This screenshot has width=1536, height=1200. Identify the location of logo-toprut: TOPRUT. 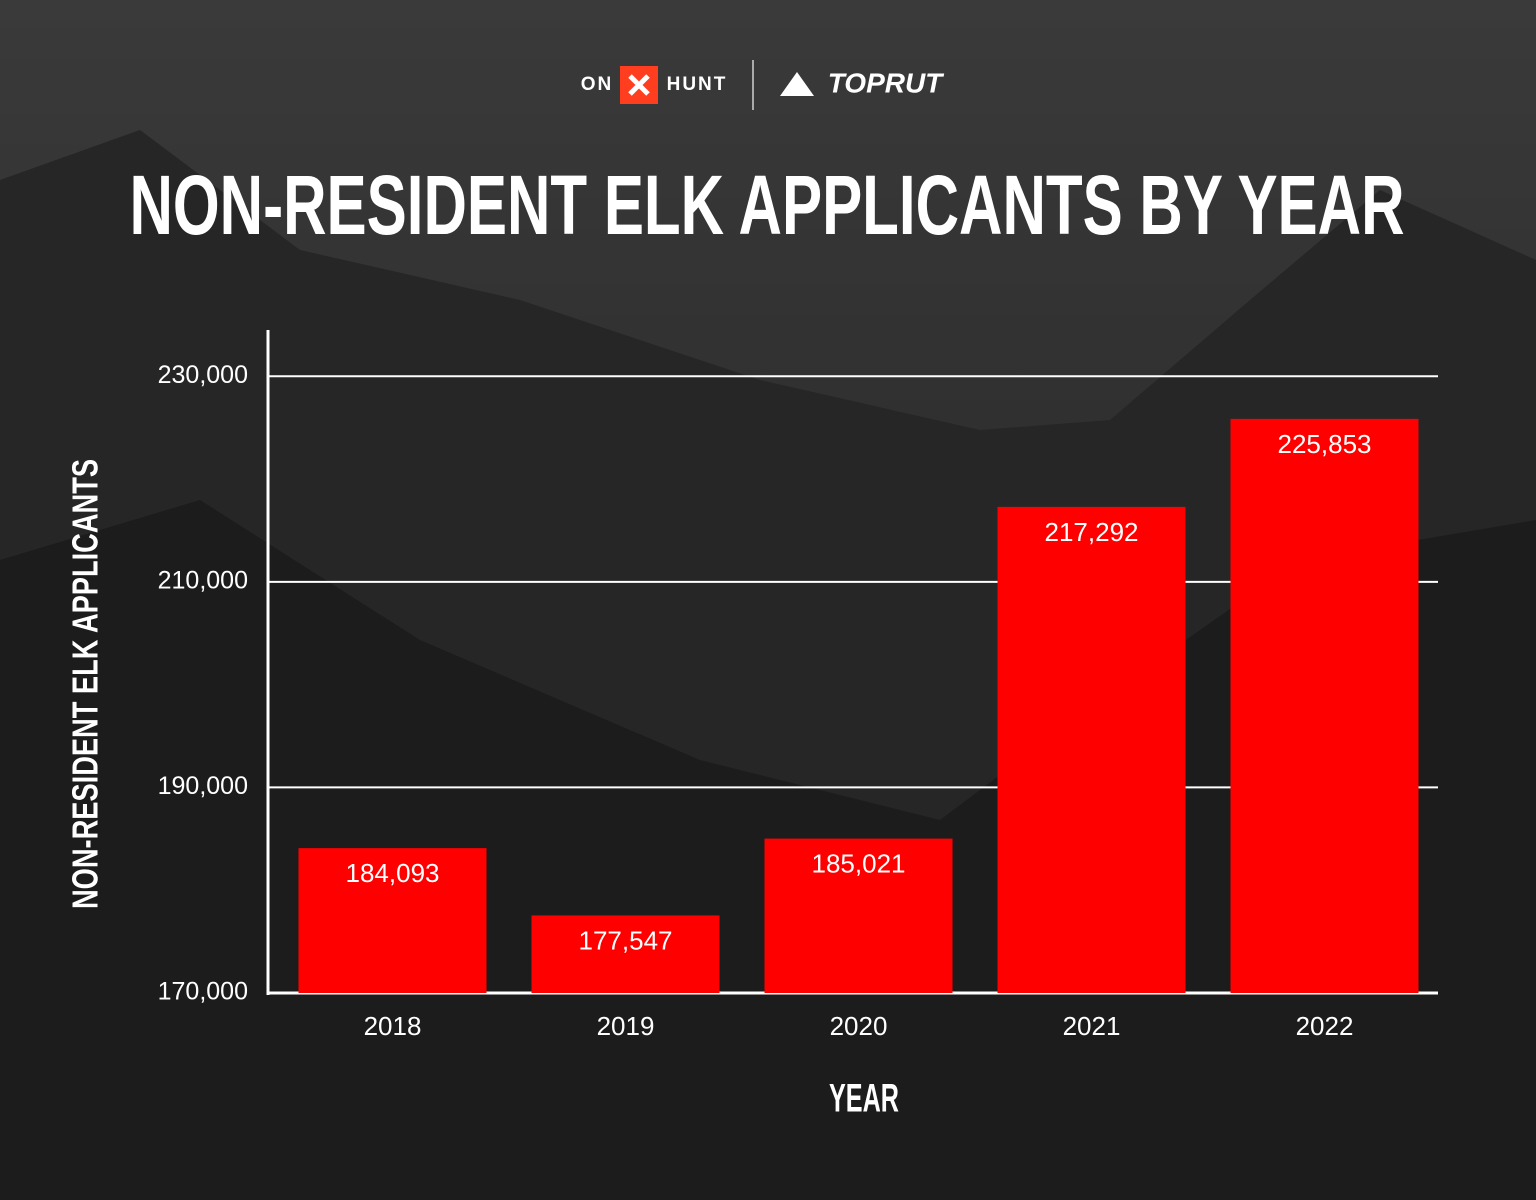
(886, 82).